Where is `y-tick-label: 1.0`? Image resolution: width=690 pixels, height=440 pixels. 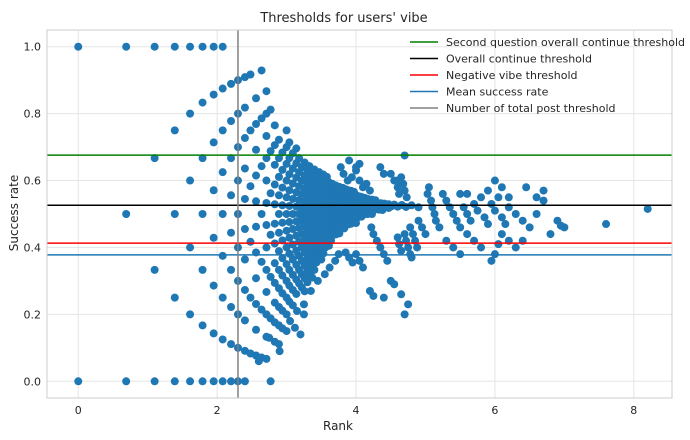
y-tick-label: 1.0 is located at coordinates (33, 47).